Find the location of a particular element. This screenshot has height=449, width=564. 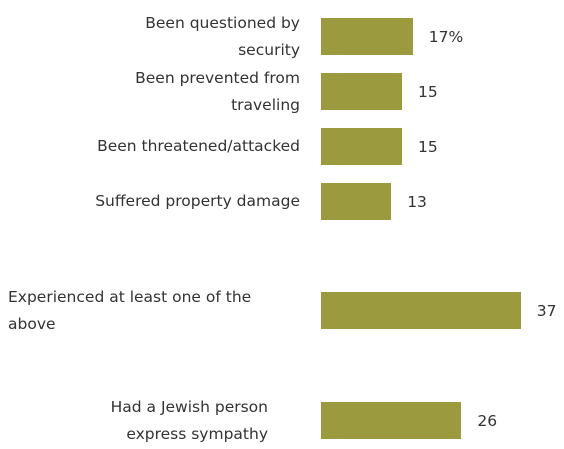

category-text: Been questioned by security is located at coordinates (222, 36).